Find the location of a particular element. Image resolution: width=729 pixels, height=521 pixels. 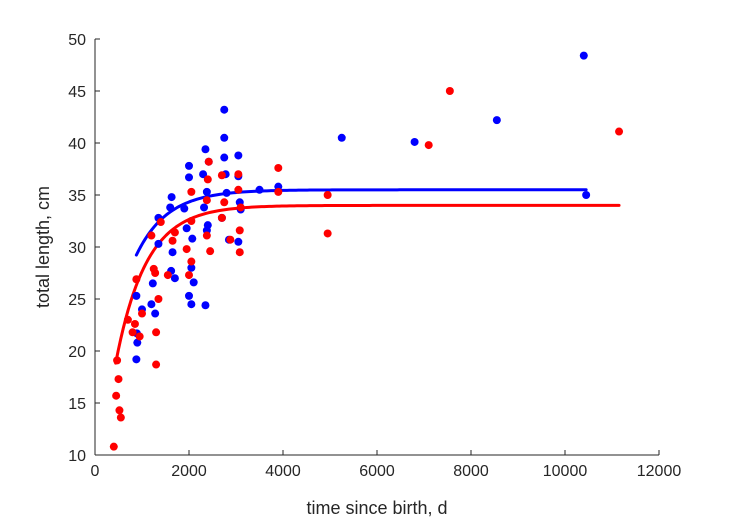

x-tick-label: 12000 is located at coordinates (659, 471).